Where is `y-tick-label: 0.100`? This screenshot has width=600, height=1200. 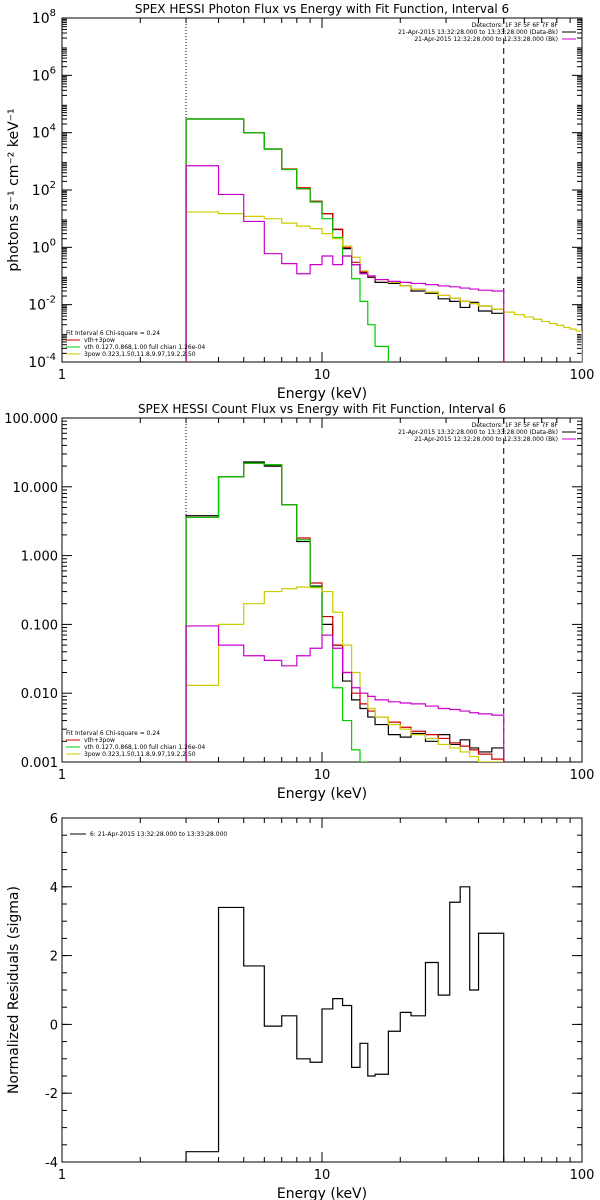
y-tick-label: 0.100 is located at coordinates (39, 625).